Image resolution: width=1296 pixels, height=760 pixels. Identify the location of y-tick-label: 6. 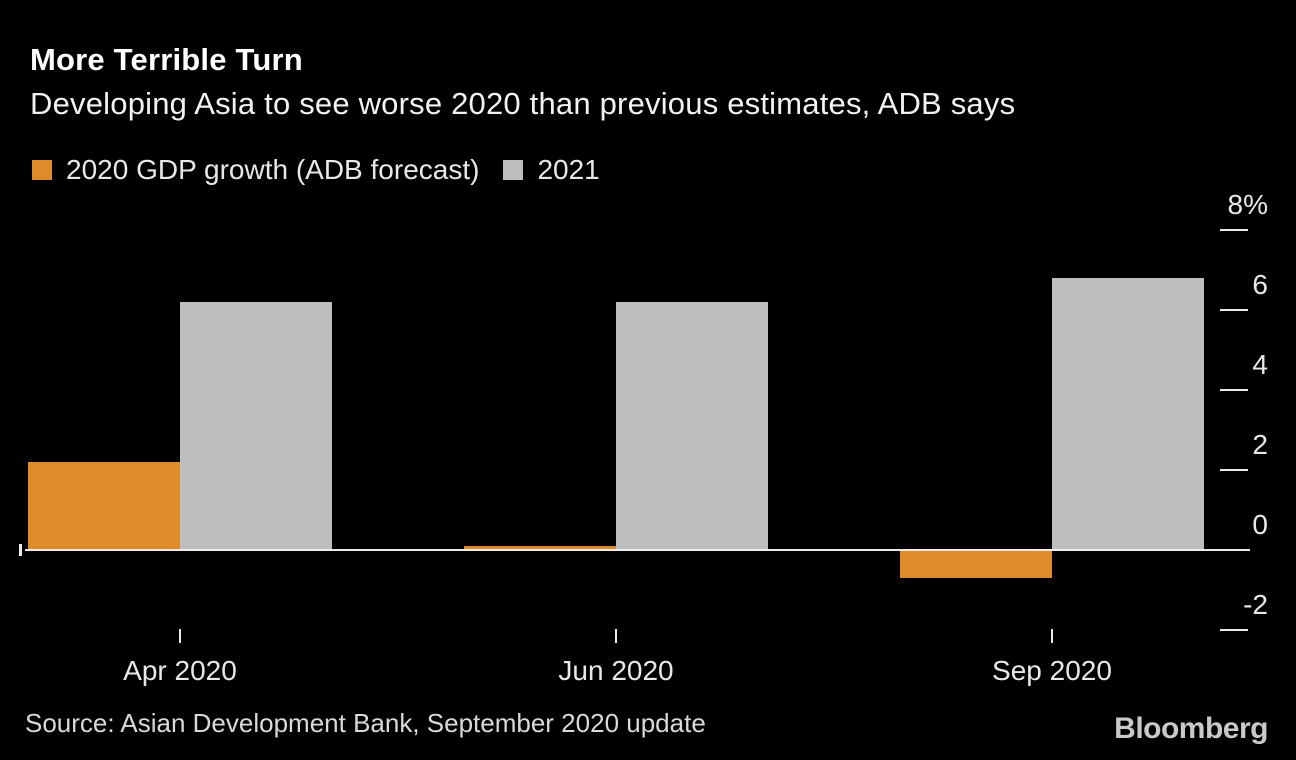
(1260, 284).